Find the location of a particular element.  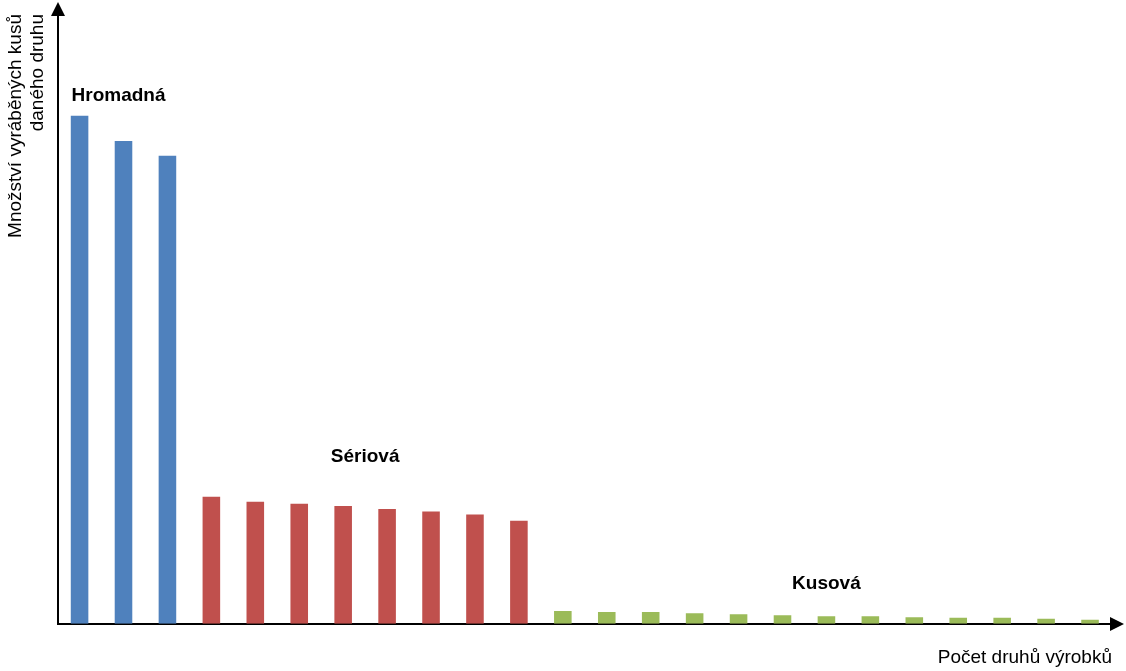

annotation: Sériová is located at coordinates (365, 456).